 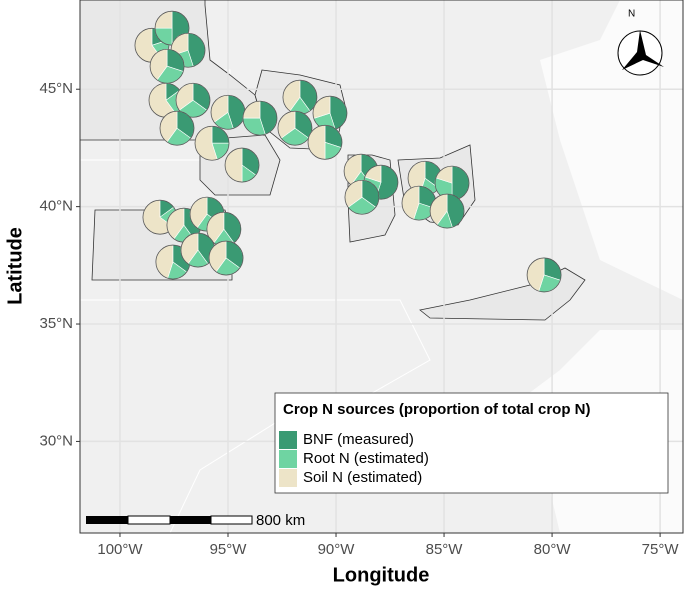 I want to click on legend-label: Soil N (estimated), so click(x=362, y=477).